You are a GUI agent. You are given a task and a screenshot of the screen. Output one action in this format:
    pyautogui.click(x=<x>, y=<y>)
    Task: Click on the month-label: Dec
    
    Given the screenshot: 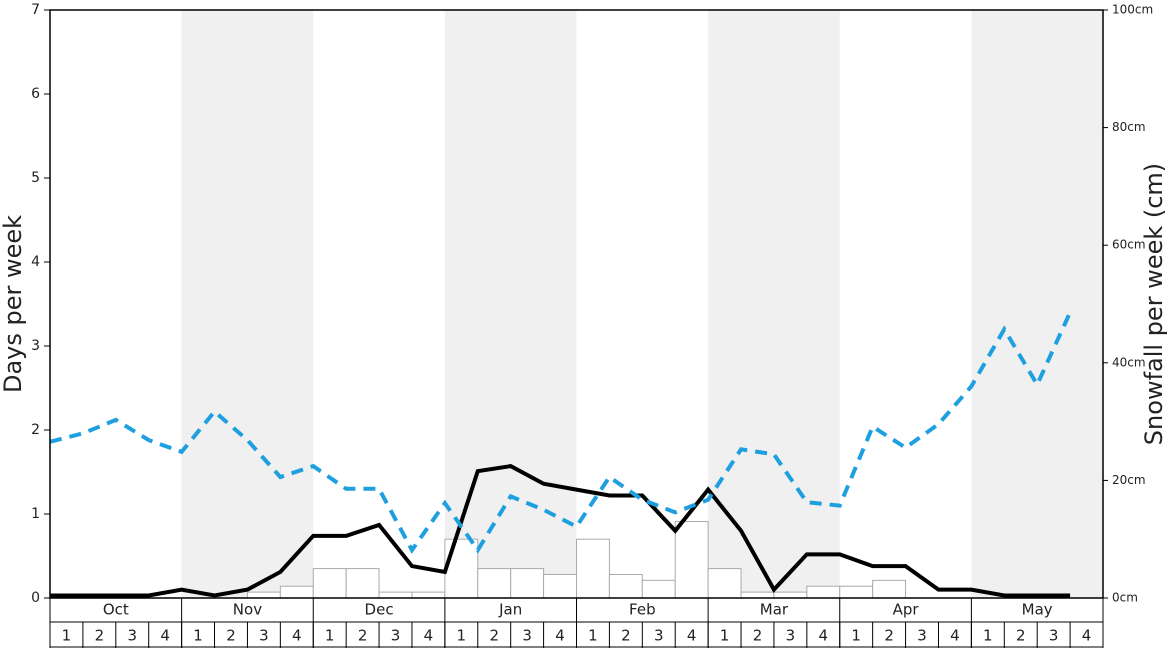 What is the action you would take?
    pyautogui.click(x=379, y=610)
    